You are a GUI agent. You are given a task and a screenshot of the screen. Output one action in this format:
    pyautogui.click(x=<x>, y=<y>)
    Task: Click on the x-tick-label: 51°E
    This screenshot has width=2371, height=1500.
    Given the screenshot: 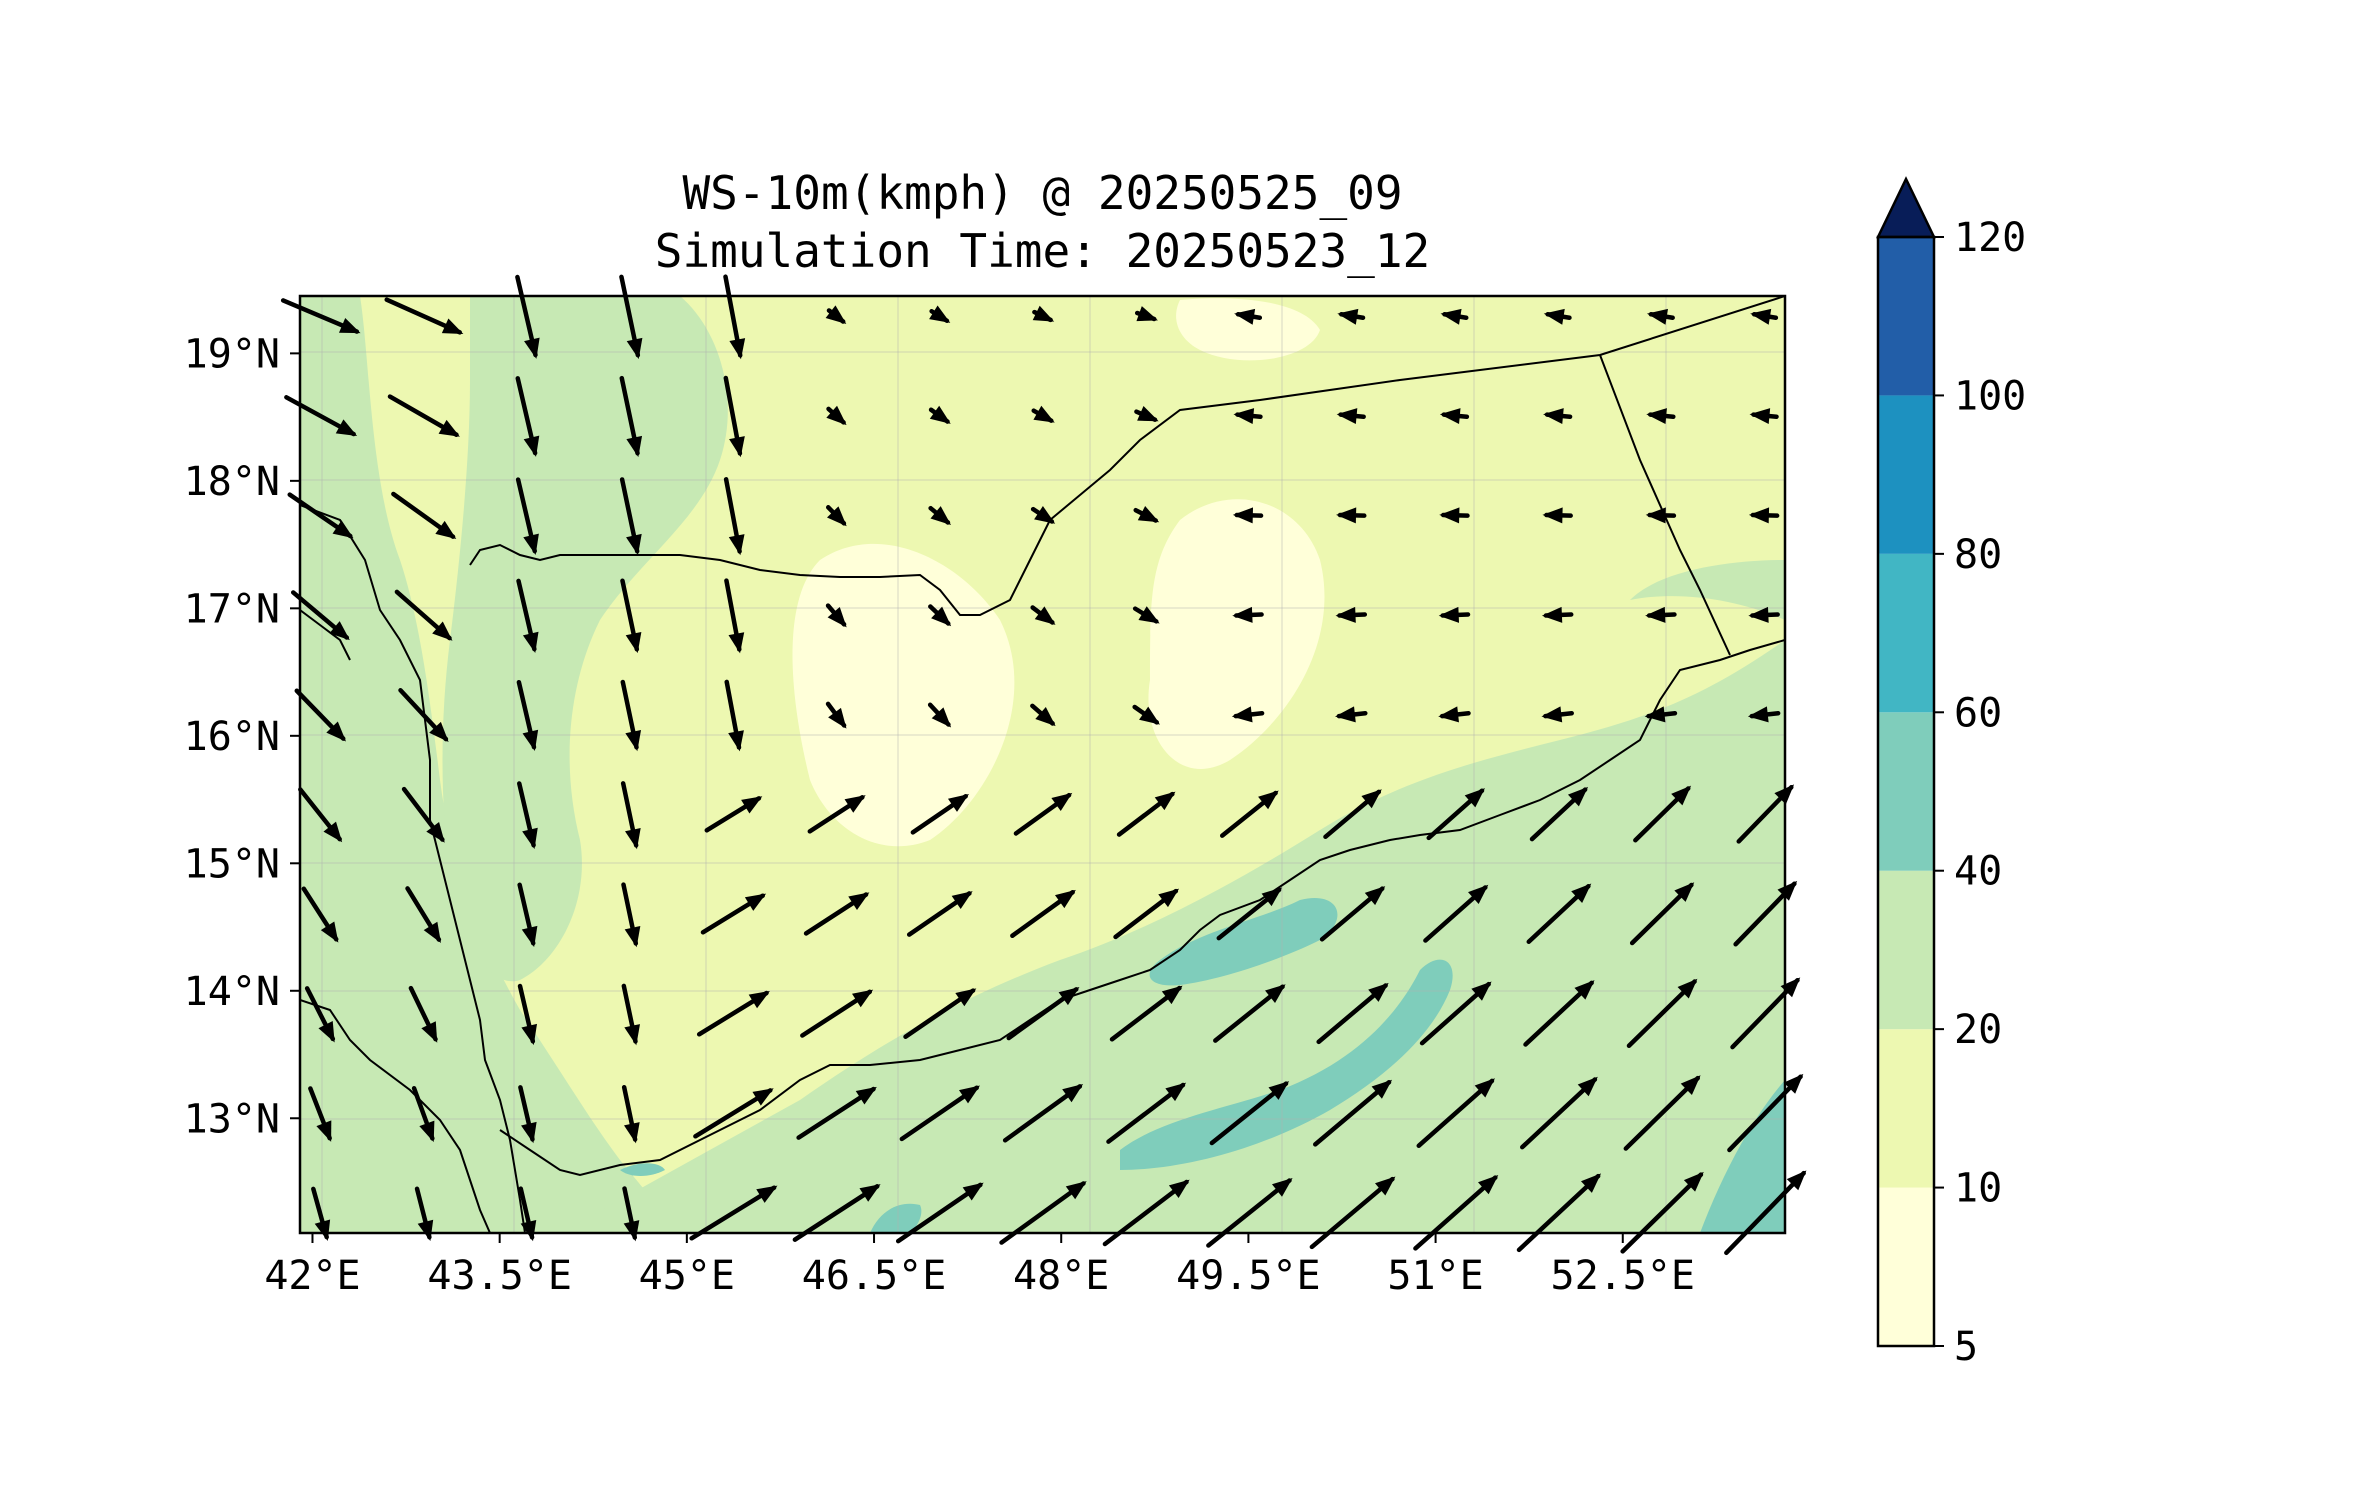 What is the action you would take?
    pyautogui.click(x=1435, y=1276)
    